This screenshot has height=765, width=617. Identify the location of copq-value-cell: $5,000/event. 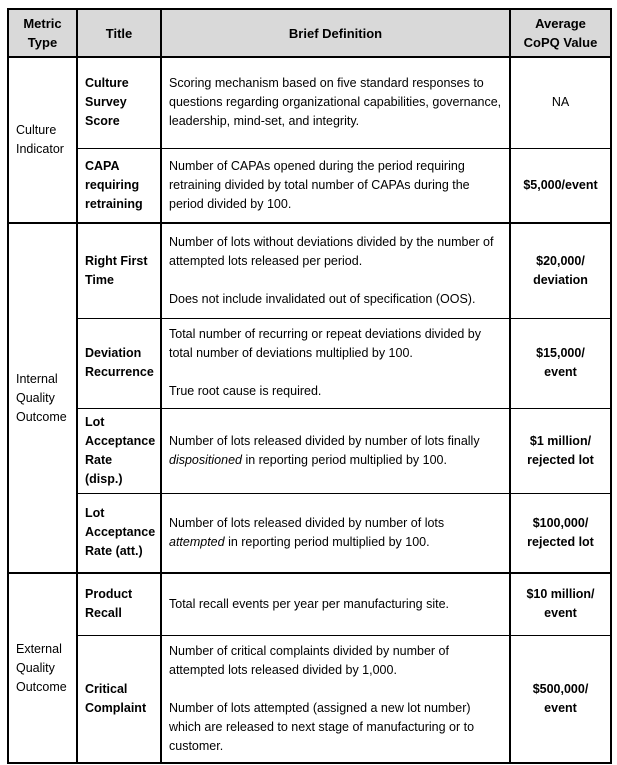
(560, 185).